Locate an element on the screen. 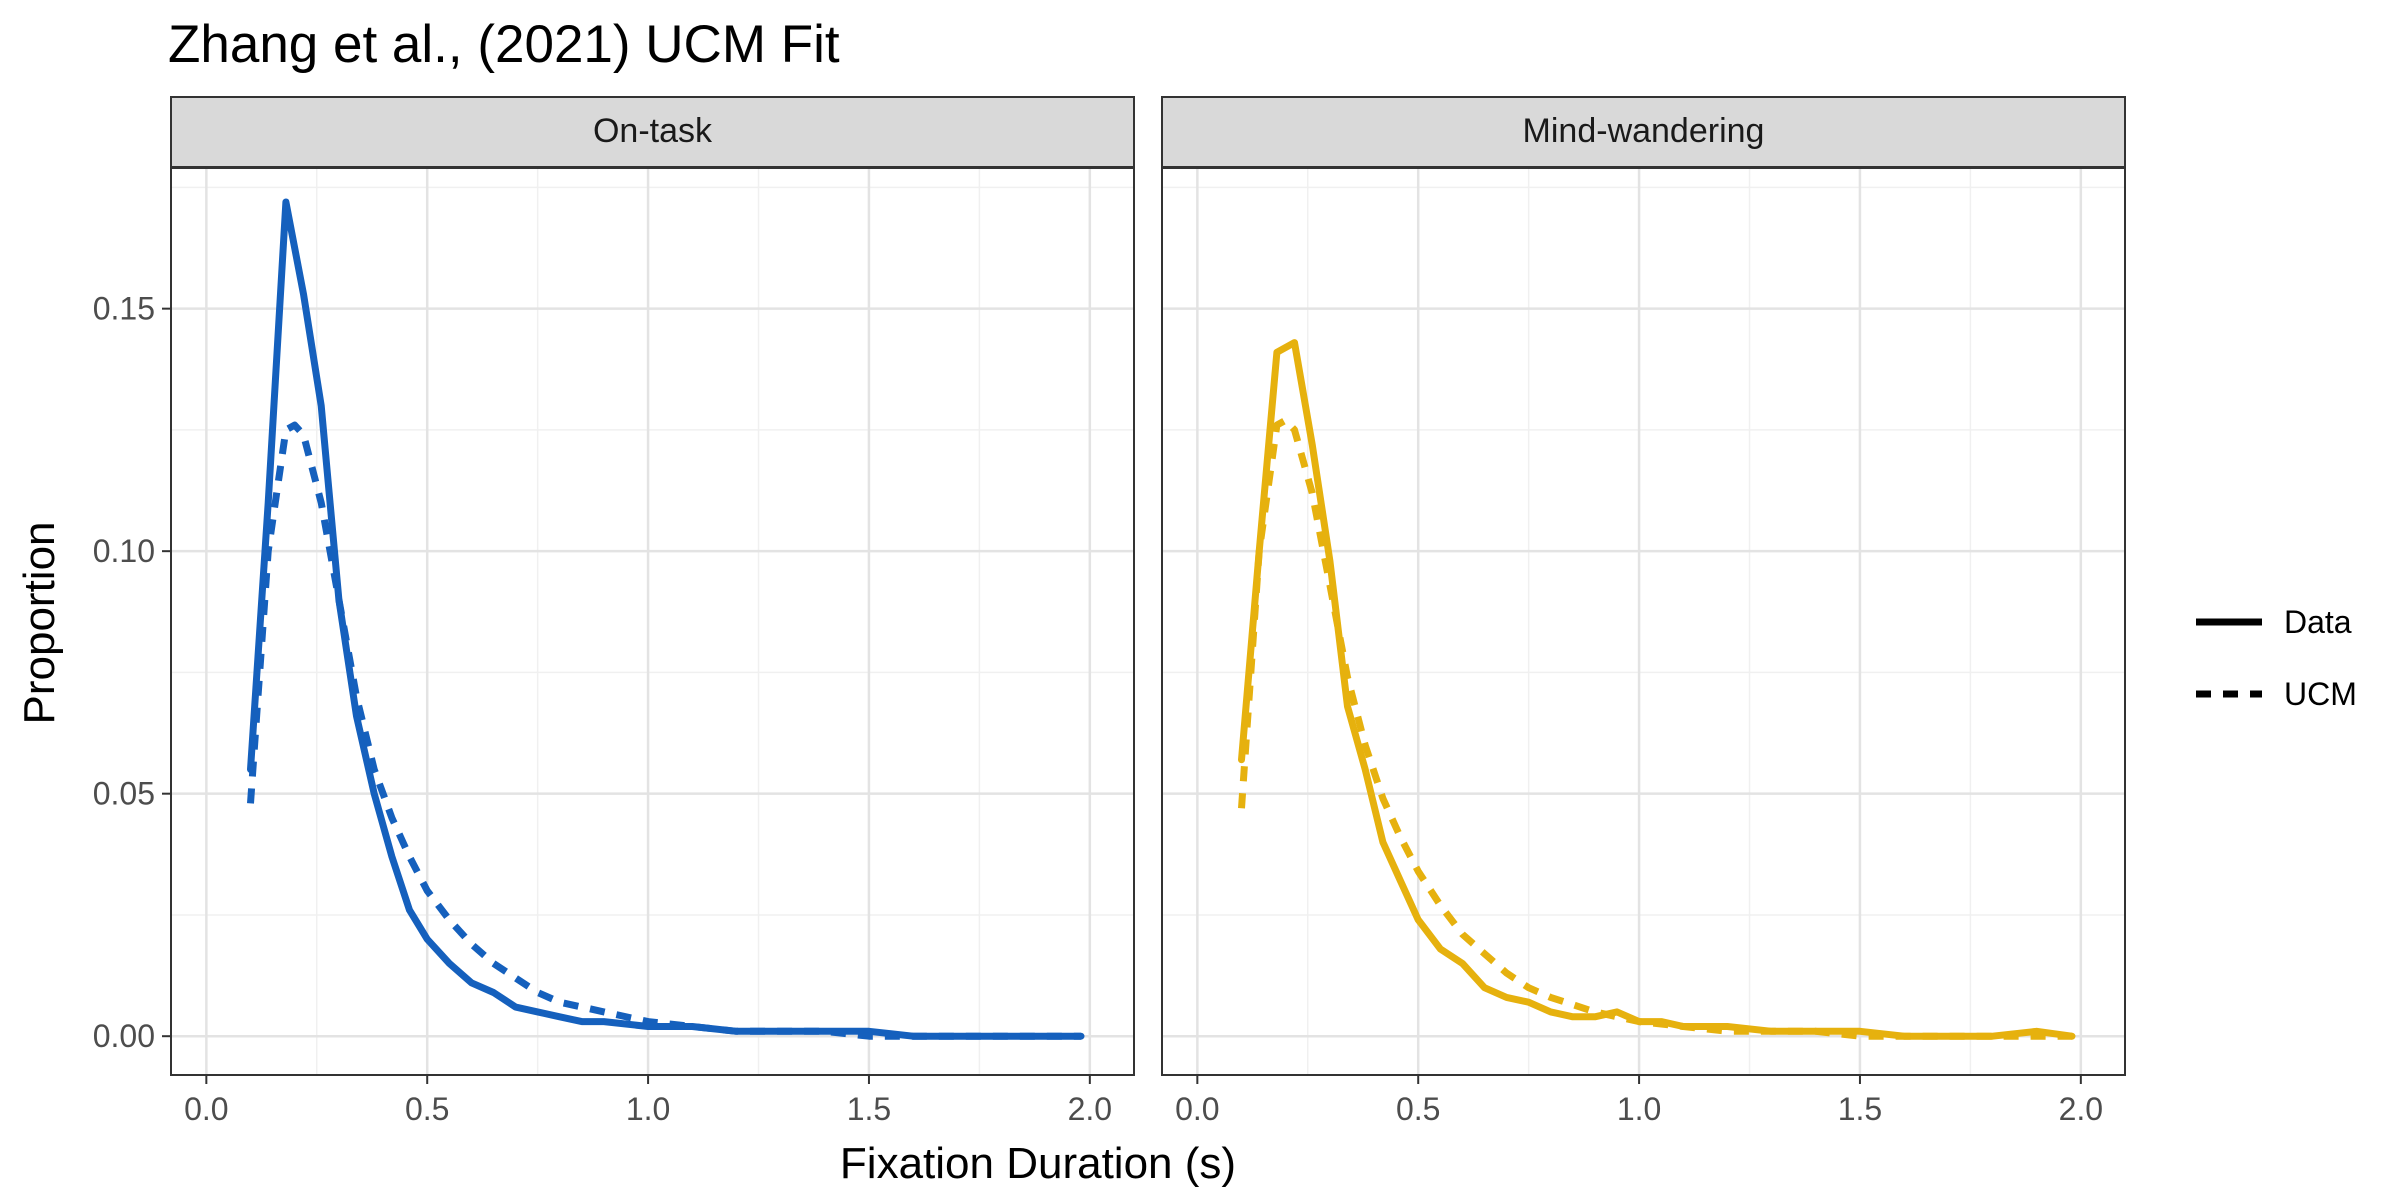 This screenshot has width=2400, height=1200. legend: Data UCM is located at coordinates (2276, 658).